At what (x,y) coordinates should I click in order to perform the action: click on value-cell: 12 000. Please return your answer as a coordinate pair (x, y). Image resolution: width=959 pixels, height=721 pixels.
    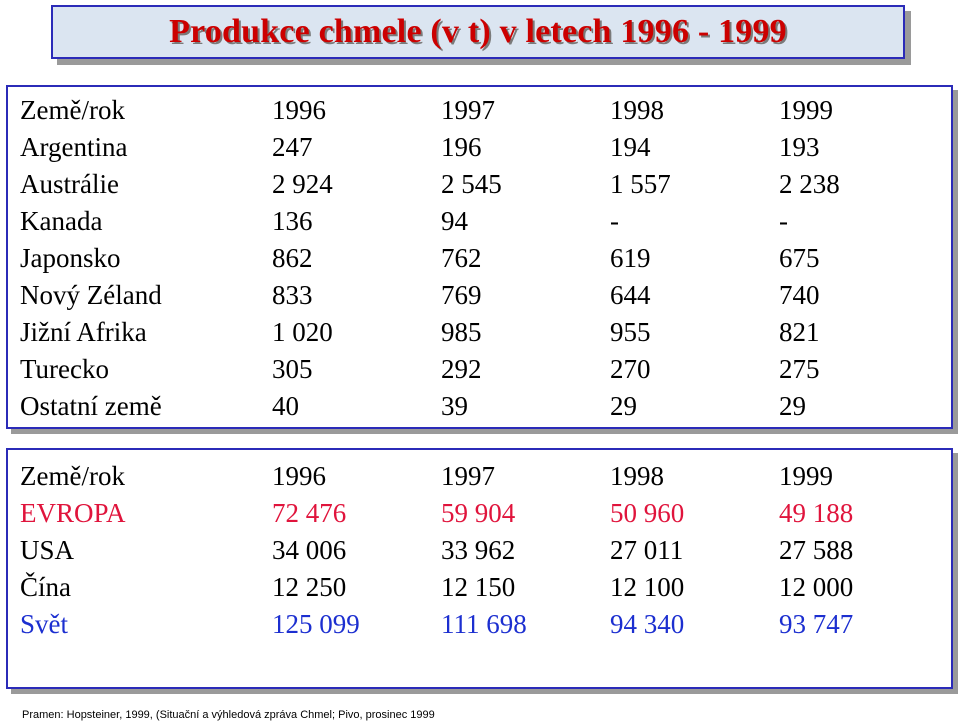
    Looking at the image, I should click on (816, 587).